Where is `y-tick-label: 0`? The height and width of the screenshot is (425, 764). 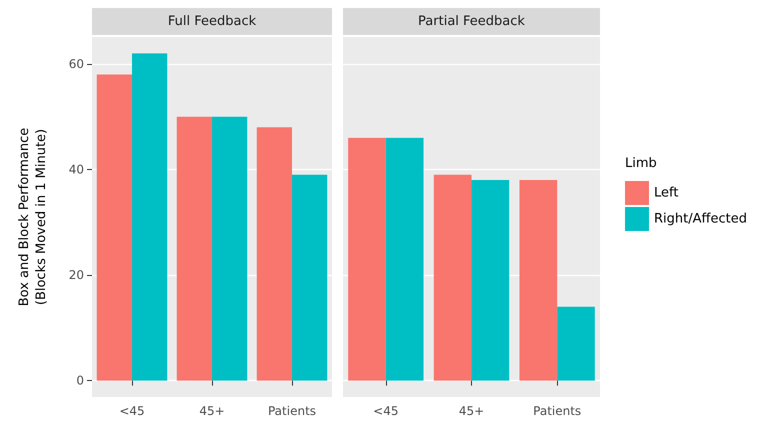 y-tick-label: 0 is located at coordinates (80, 381).